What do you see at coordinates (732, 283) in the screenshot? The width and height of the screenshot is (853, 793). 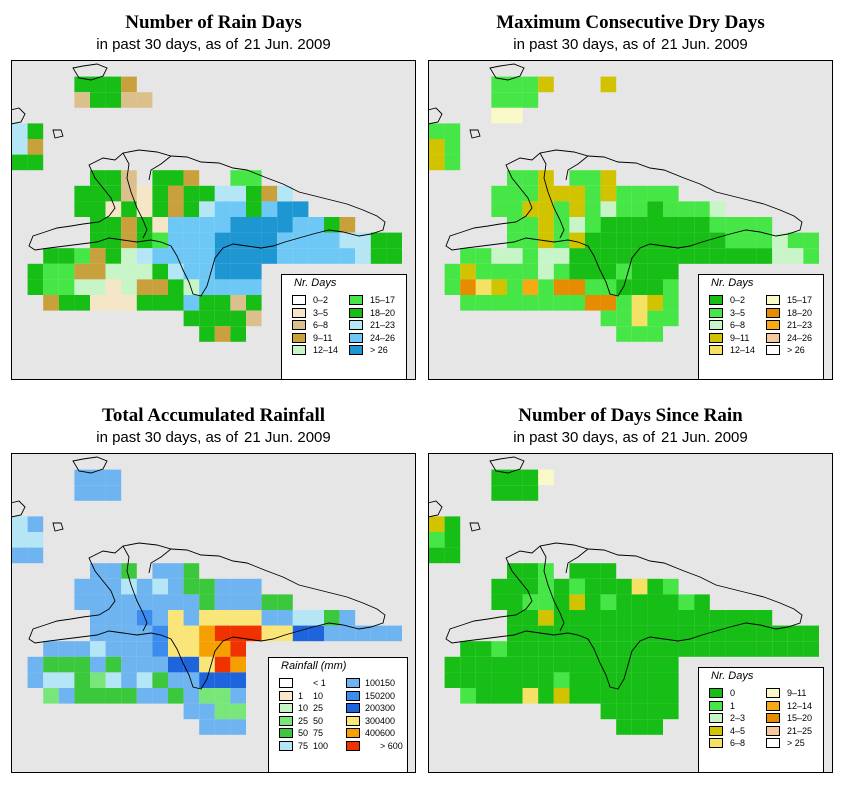 I see `legend-title: Nr. Days` at bounding box center [732, 283].